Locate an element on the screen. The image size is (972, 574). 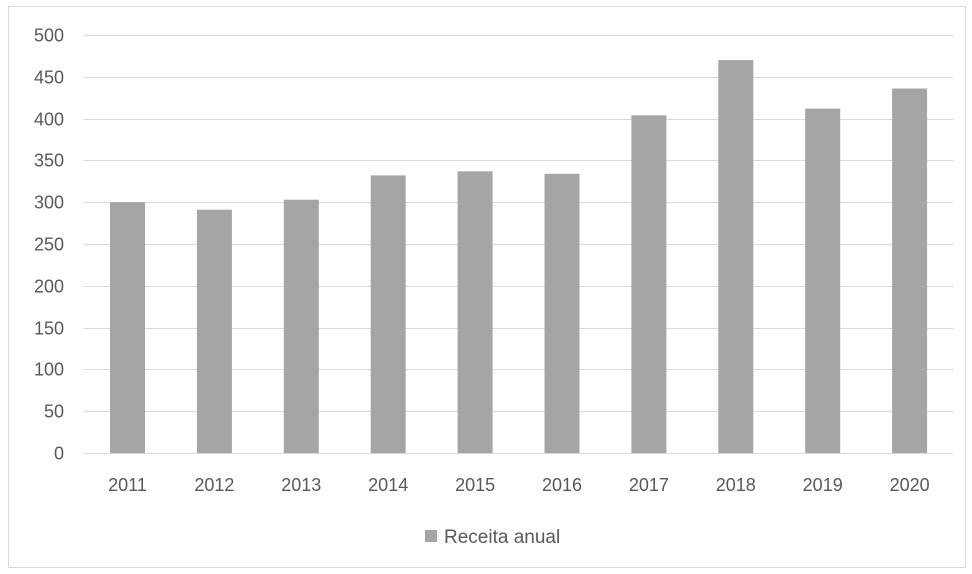
x-tick-label-2013: 2013 is located at coordinates (301, 485).